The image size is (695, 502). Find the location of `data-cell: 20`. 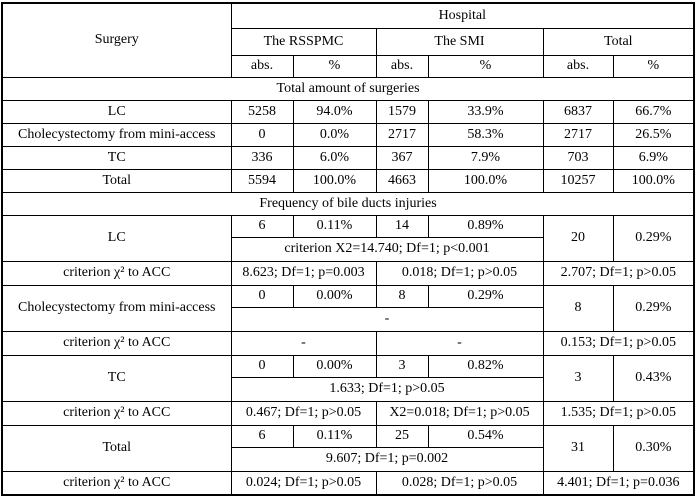

data-cell: 20 is located at coordinates (578, 238).